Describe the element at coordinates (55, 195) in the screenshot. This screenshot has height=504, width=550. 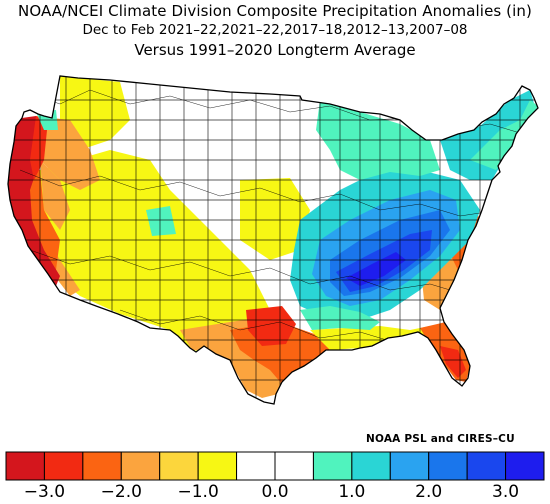
I see `region-nevada-orange` at that location.